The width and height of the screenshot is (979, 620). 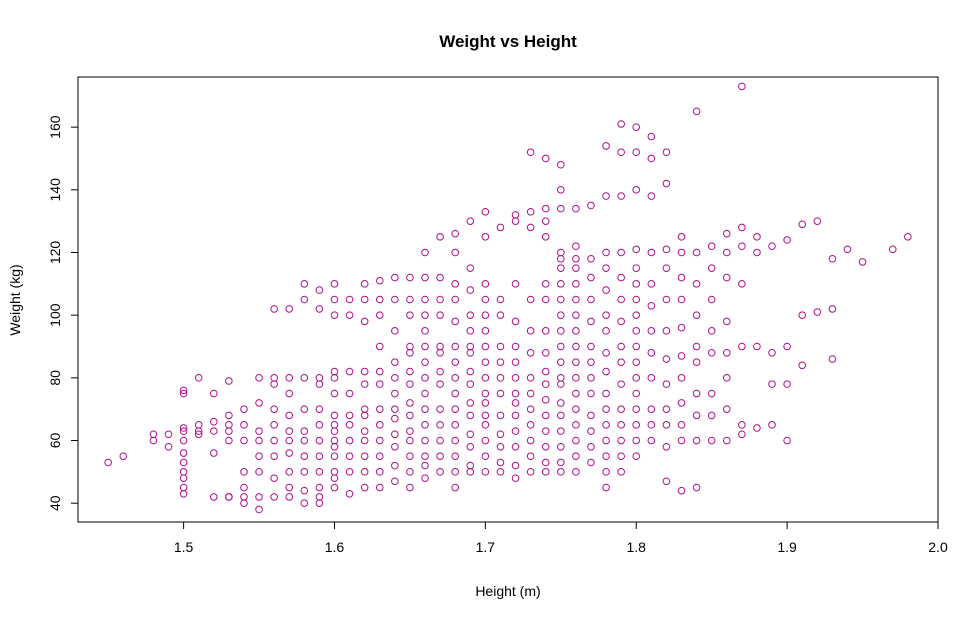 I want to click on y-axis-label: Weight (kg), so click(x=15, y=299).